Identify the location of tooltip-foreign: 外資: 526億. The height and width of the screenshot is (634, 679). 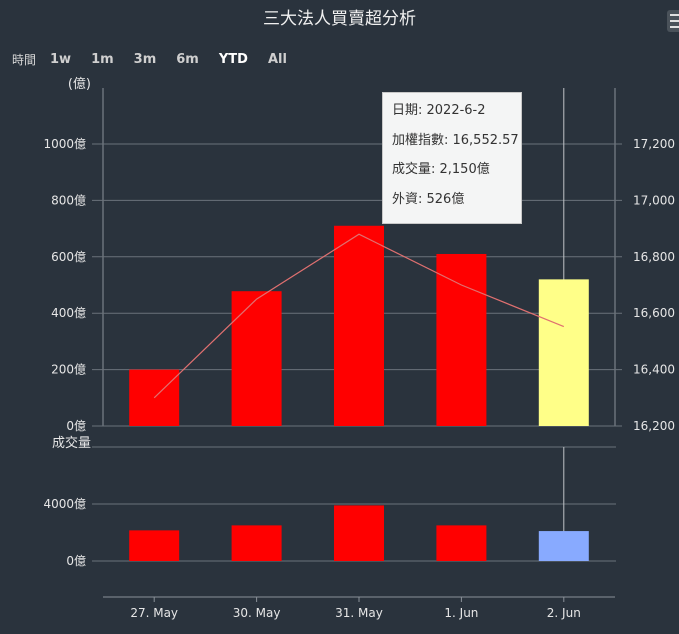
(428, 199).